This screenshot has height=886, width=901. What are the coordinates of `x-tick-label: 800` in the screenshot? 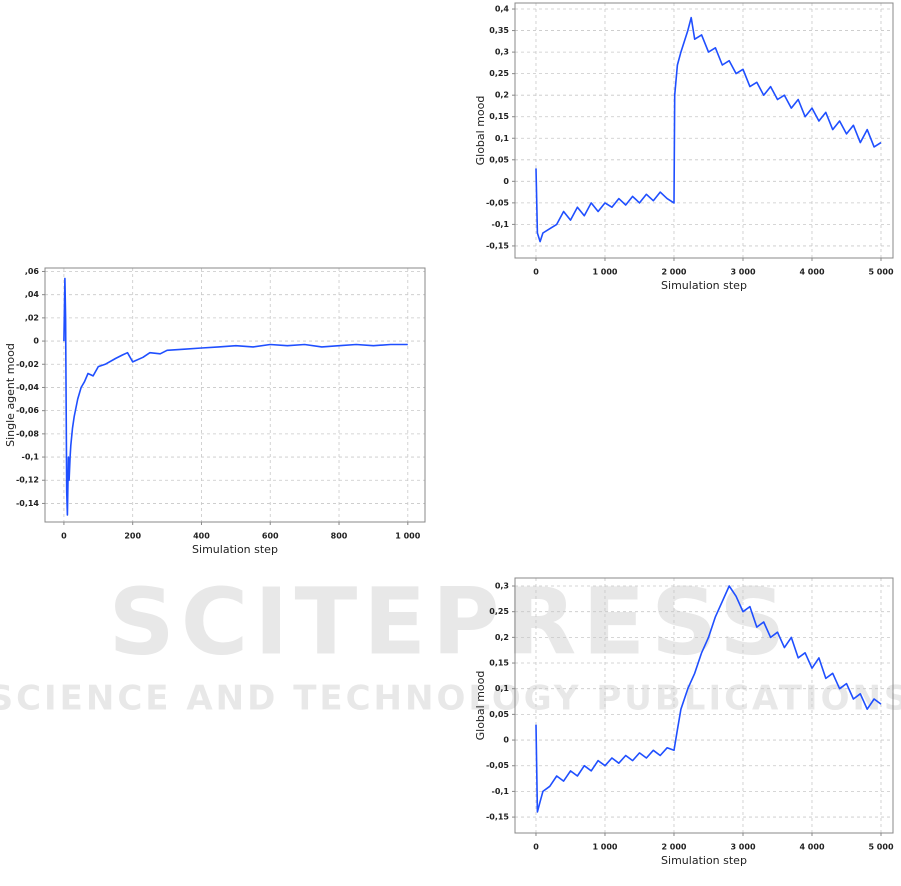 It's located at (339, 536).